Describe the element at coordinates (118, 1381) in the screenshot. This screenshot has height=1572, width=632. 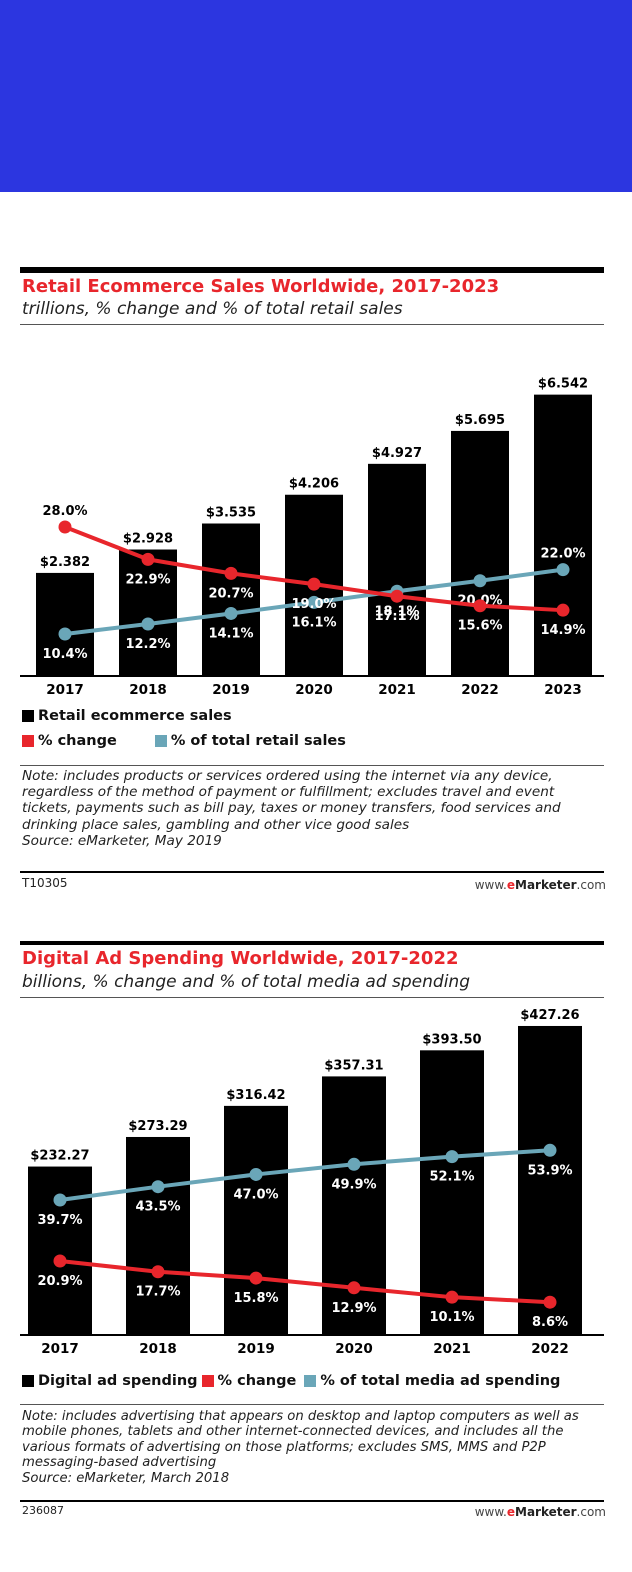
I see `legend-label-bar: Digital ad spending` at that location.